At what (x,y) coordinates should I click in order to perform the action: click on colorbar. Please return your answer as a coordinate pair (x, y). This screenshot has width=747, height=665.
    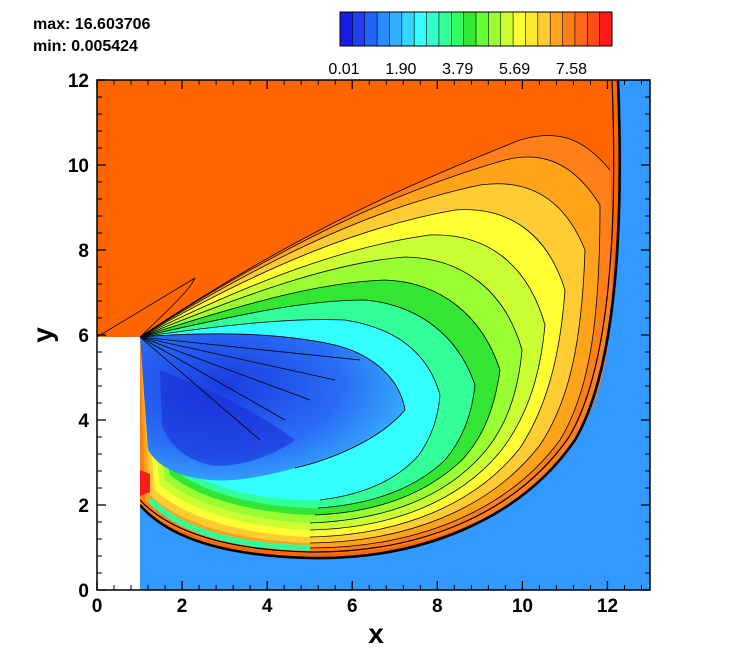
    Looking at the image, I should click on (476, 29).